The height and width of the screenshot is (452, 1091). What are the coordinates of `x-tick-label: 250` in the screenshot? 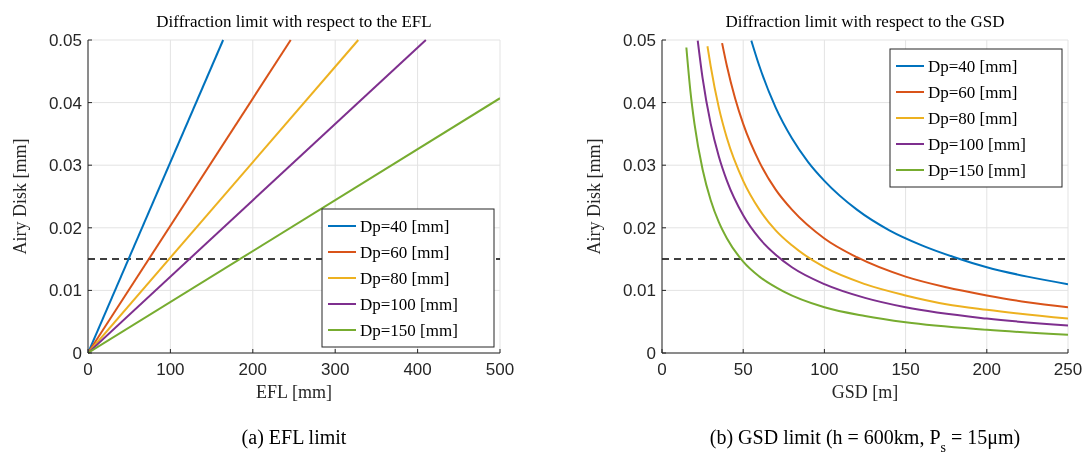 It's located at (1068, 369).